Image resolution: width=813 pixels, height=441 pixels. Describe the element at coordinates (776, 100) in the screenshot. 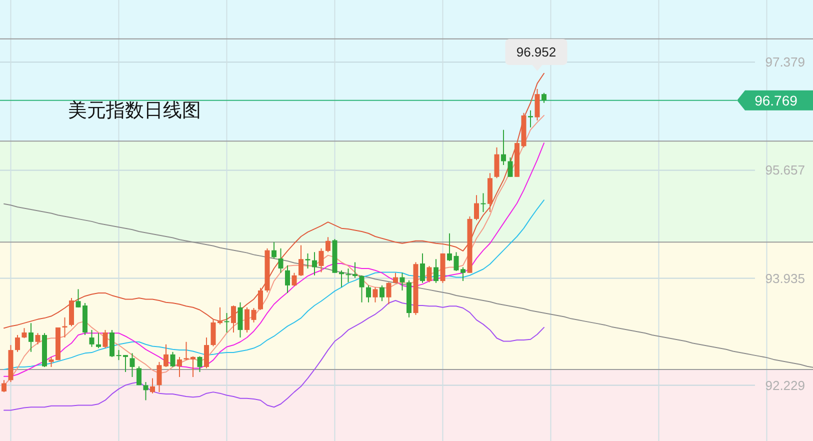

I see `ref-line-label: 96.769` at that location.